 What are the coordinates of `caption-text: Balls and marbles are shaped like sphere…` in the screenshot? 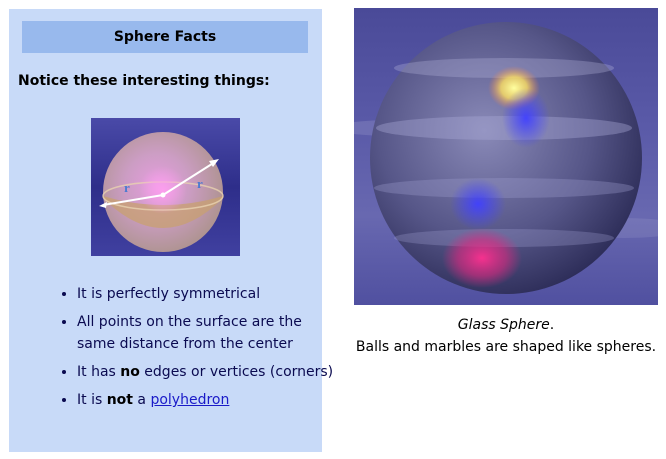 It's located at (506, 347).